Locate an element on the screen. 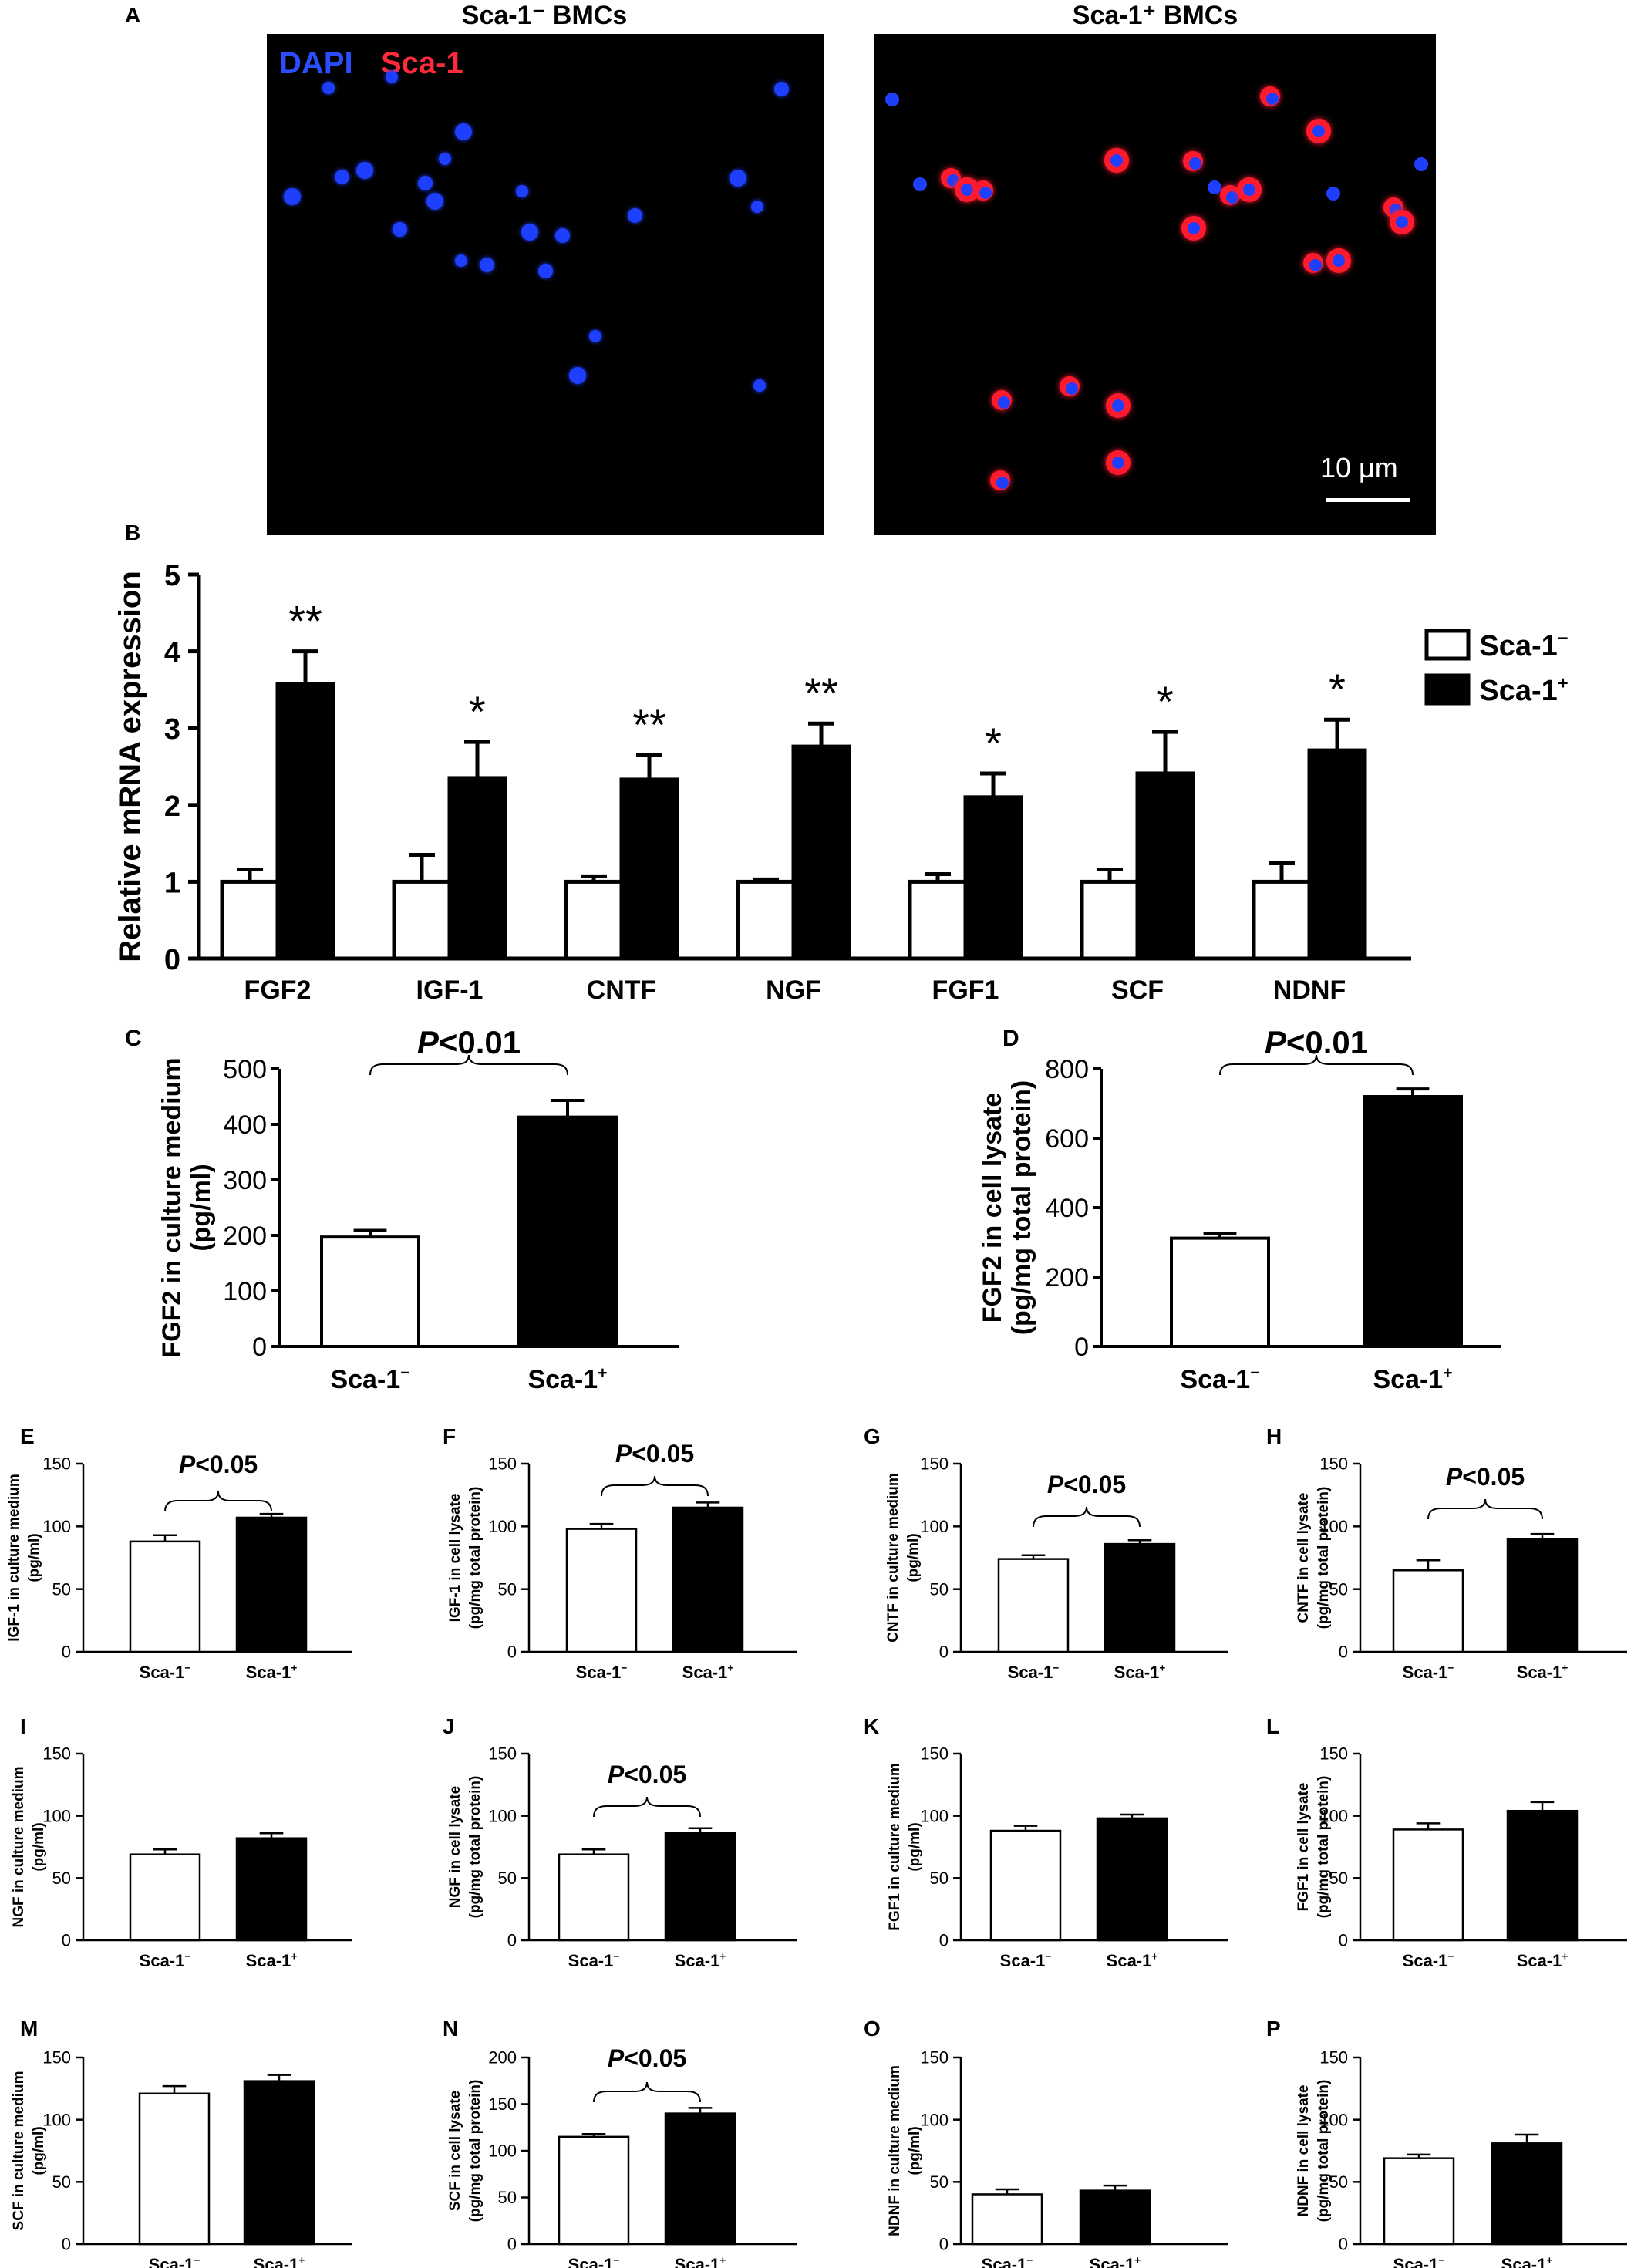  panel-label-o: O is located at coordinates (872, 2029).